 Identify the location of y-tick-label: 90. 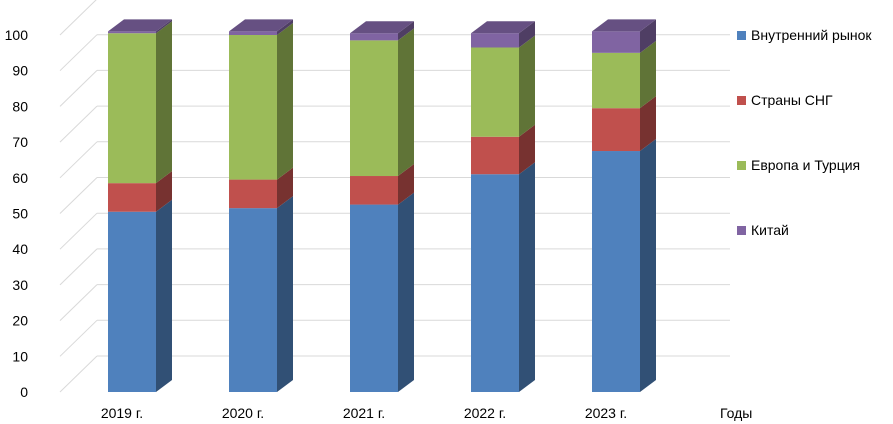
(20, 71).